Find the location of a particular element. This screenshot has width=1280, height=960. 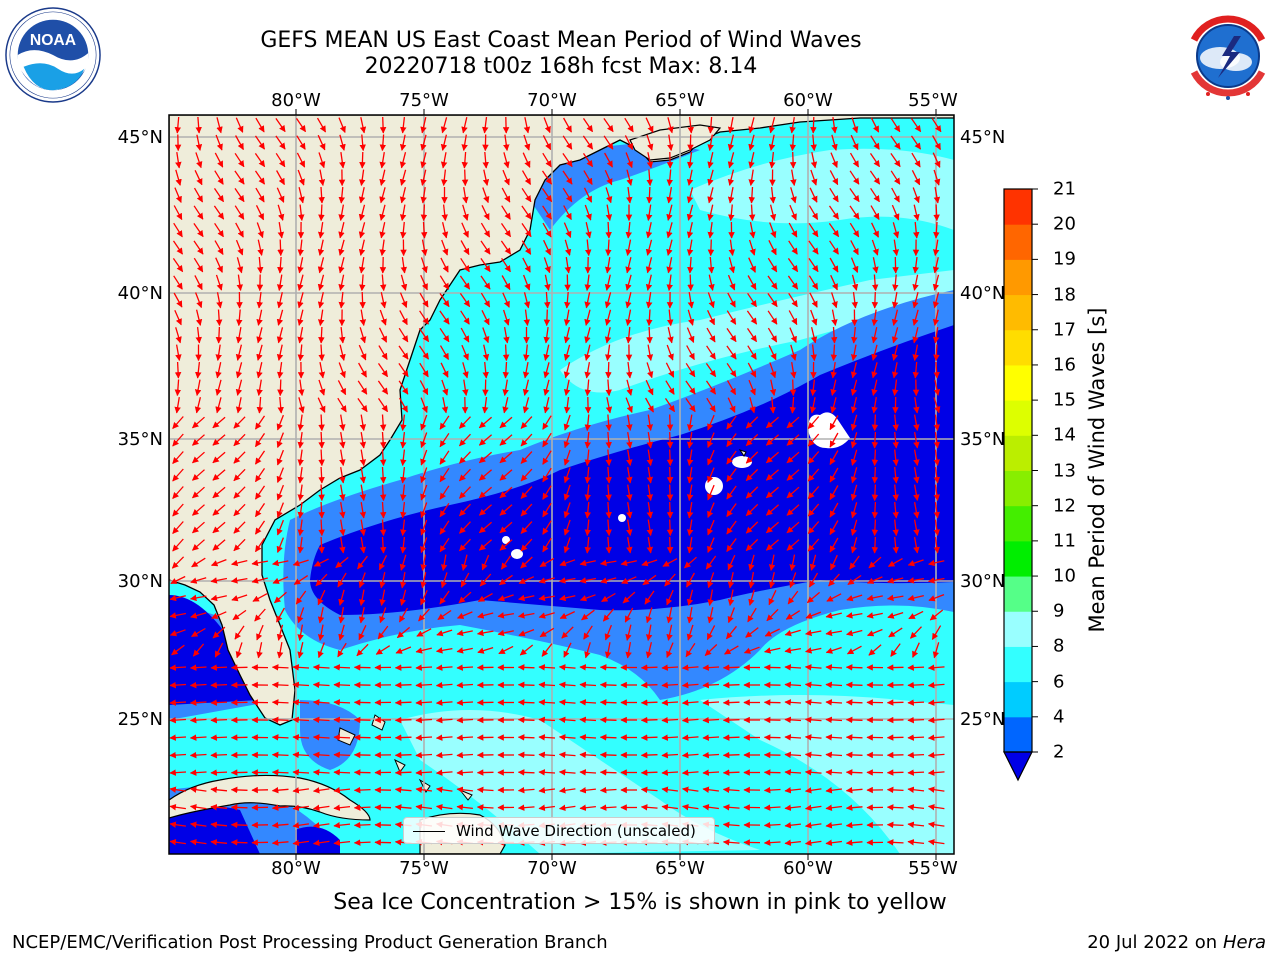

legend-line-icon is located at coordinates (429, 831).